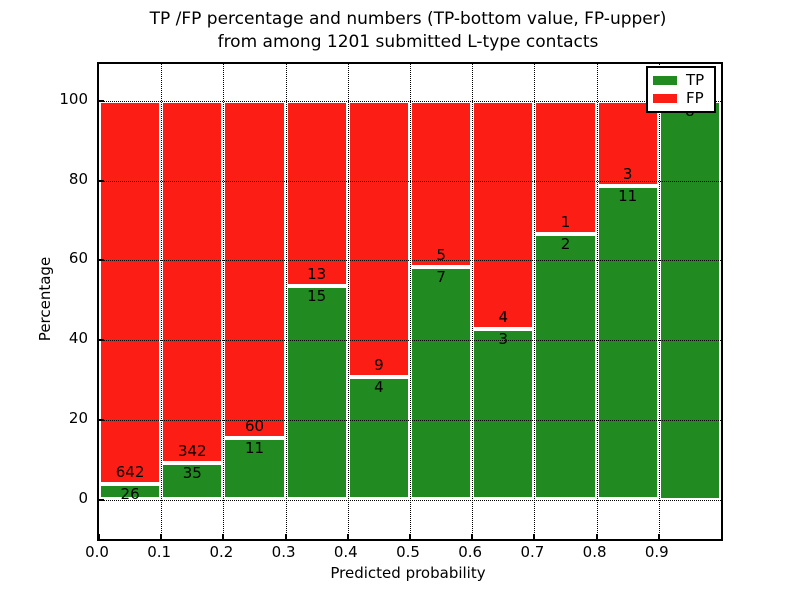 This screenshot has height=600, width=800. What do you see at coordinates (408, 573) in the screenshot?
I see `x-axis-label: Predicted probability` at bounding box center [408, 573].